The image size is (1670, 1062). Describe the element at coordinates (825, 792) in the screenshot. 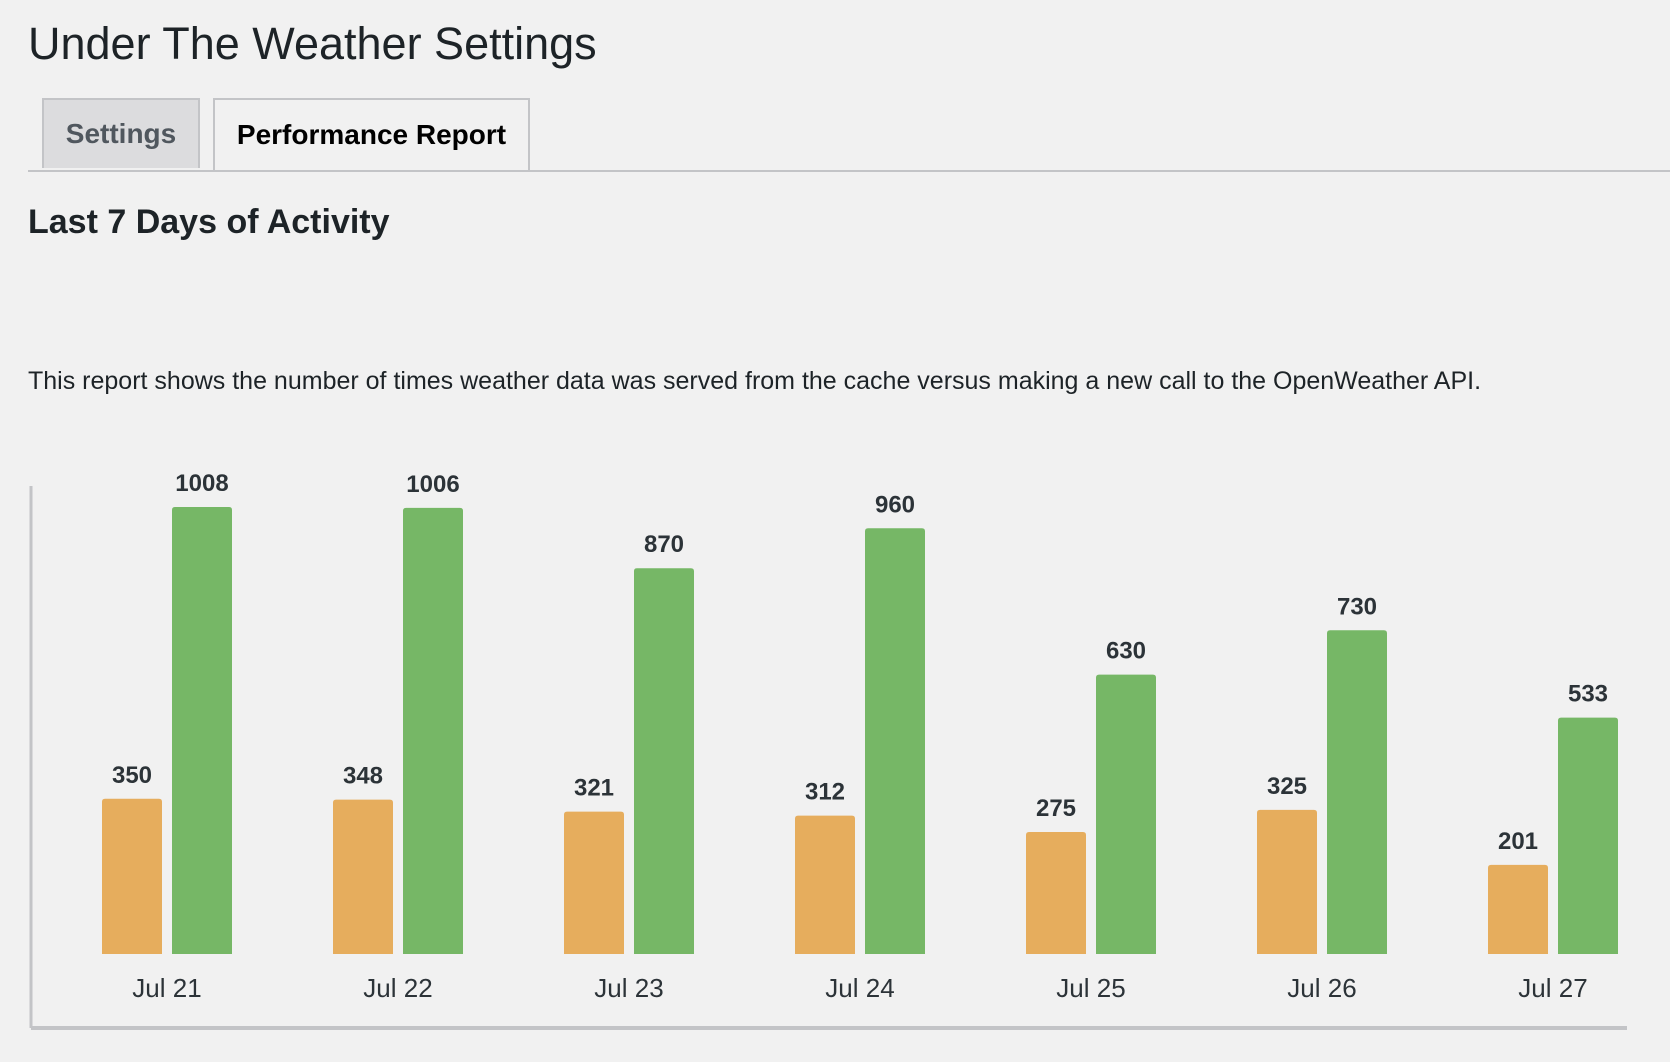

I see `bar-value-label: 312` at that location.